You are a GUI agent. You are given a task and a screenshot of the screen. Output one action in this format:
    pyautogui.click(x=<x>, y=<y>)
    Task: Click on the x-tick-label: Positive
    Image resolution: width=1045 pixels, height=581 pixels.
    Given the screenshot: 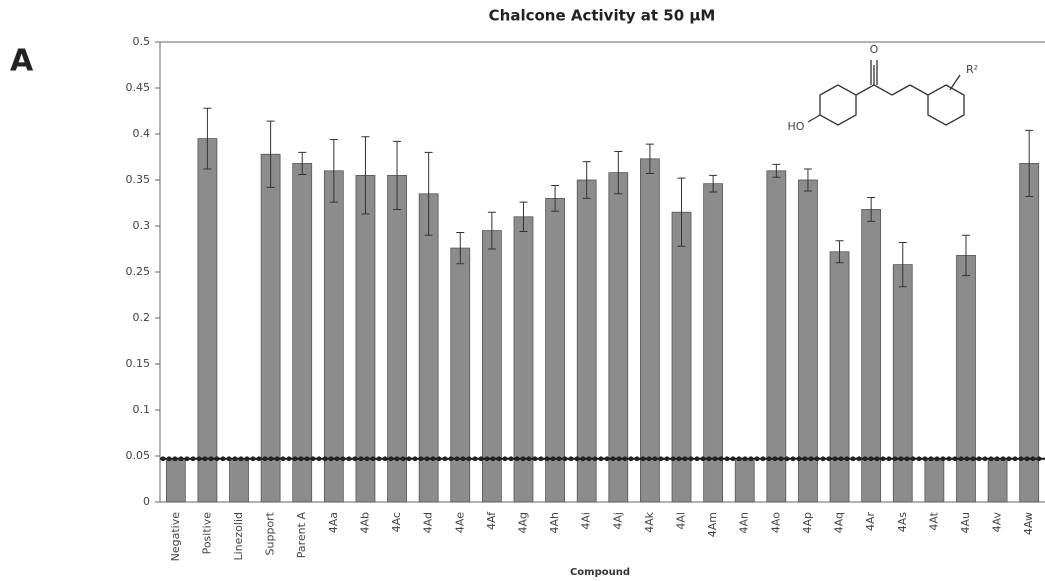 What is the action you would take?
    pyautogui.click(x=206, y=533)
    